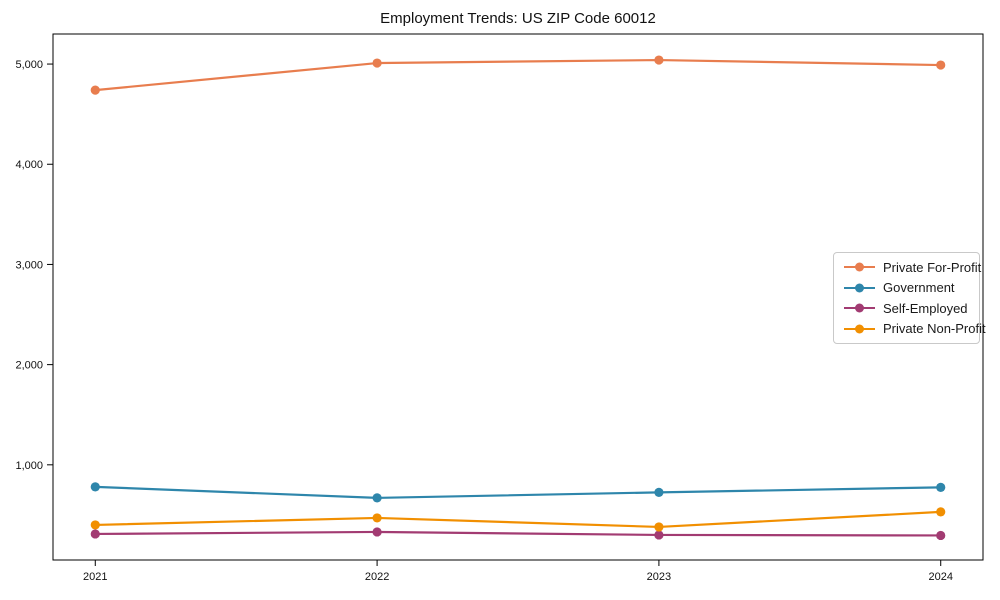  I want to click on legend-label: Self-Employed, so click(925, 308).